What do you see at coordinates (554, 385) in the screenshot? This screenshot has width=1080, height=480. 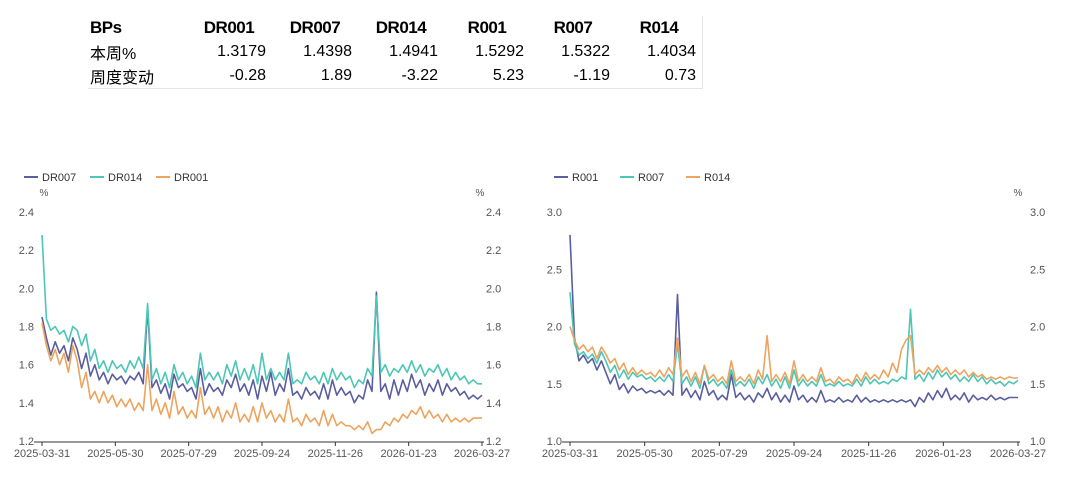 I see `y-tick-label-left: 1.5` at bounding box center [554, 385].